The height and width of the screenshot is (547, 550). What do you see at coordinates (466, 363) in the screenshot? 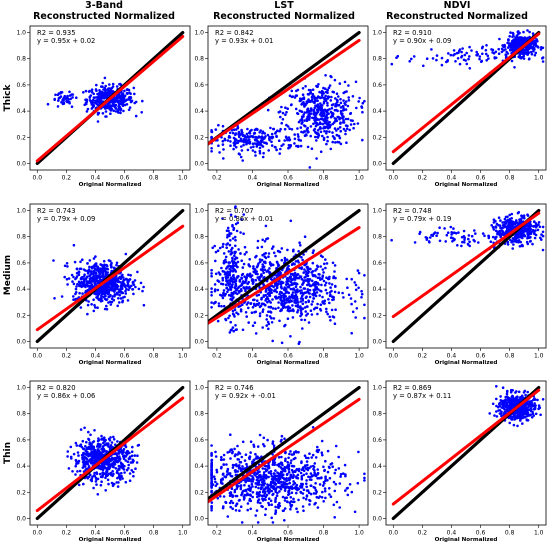
I see `x-axis-label: Original Normalized` at bounding box center [466, 363].